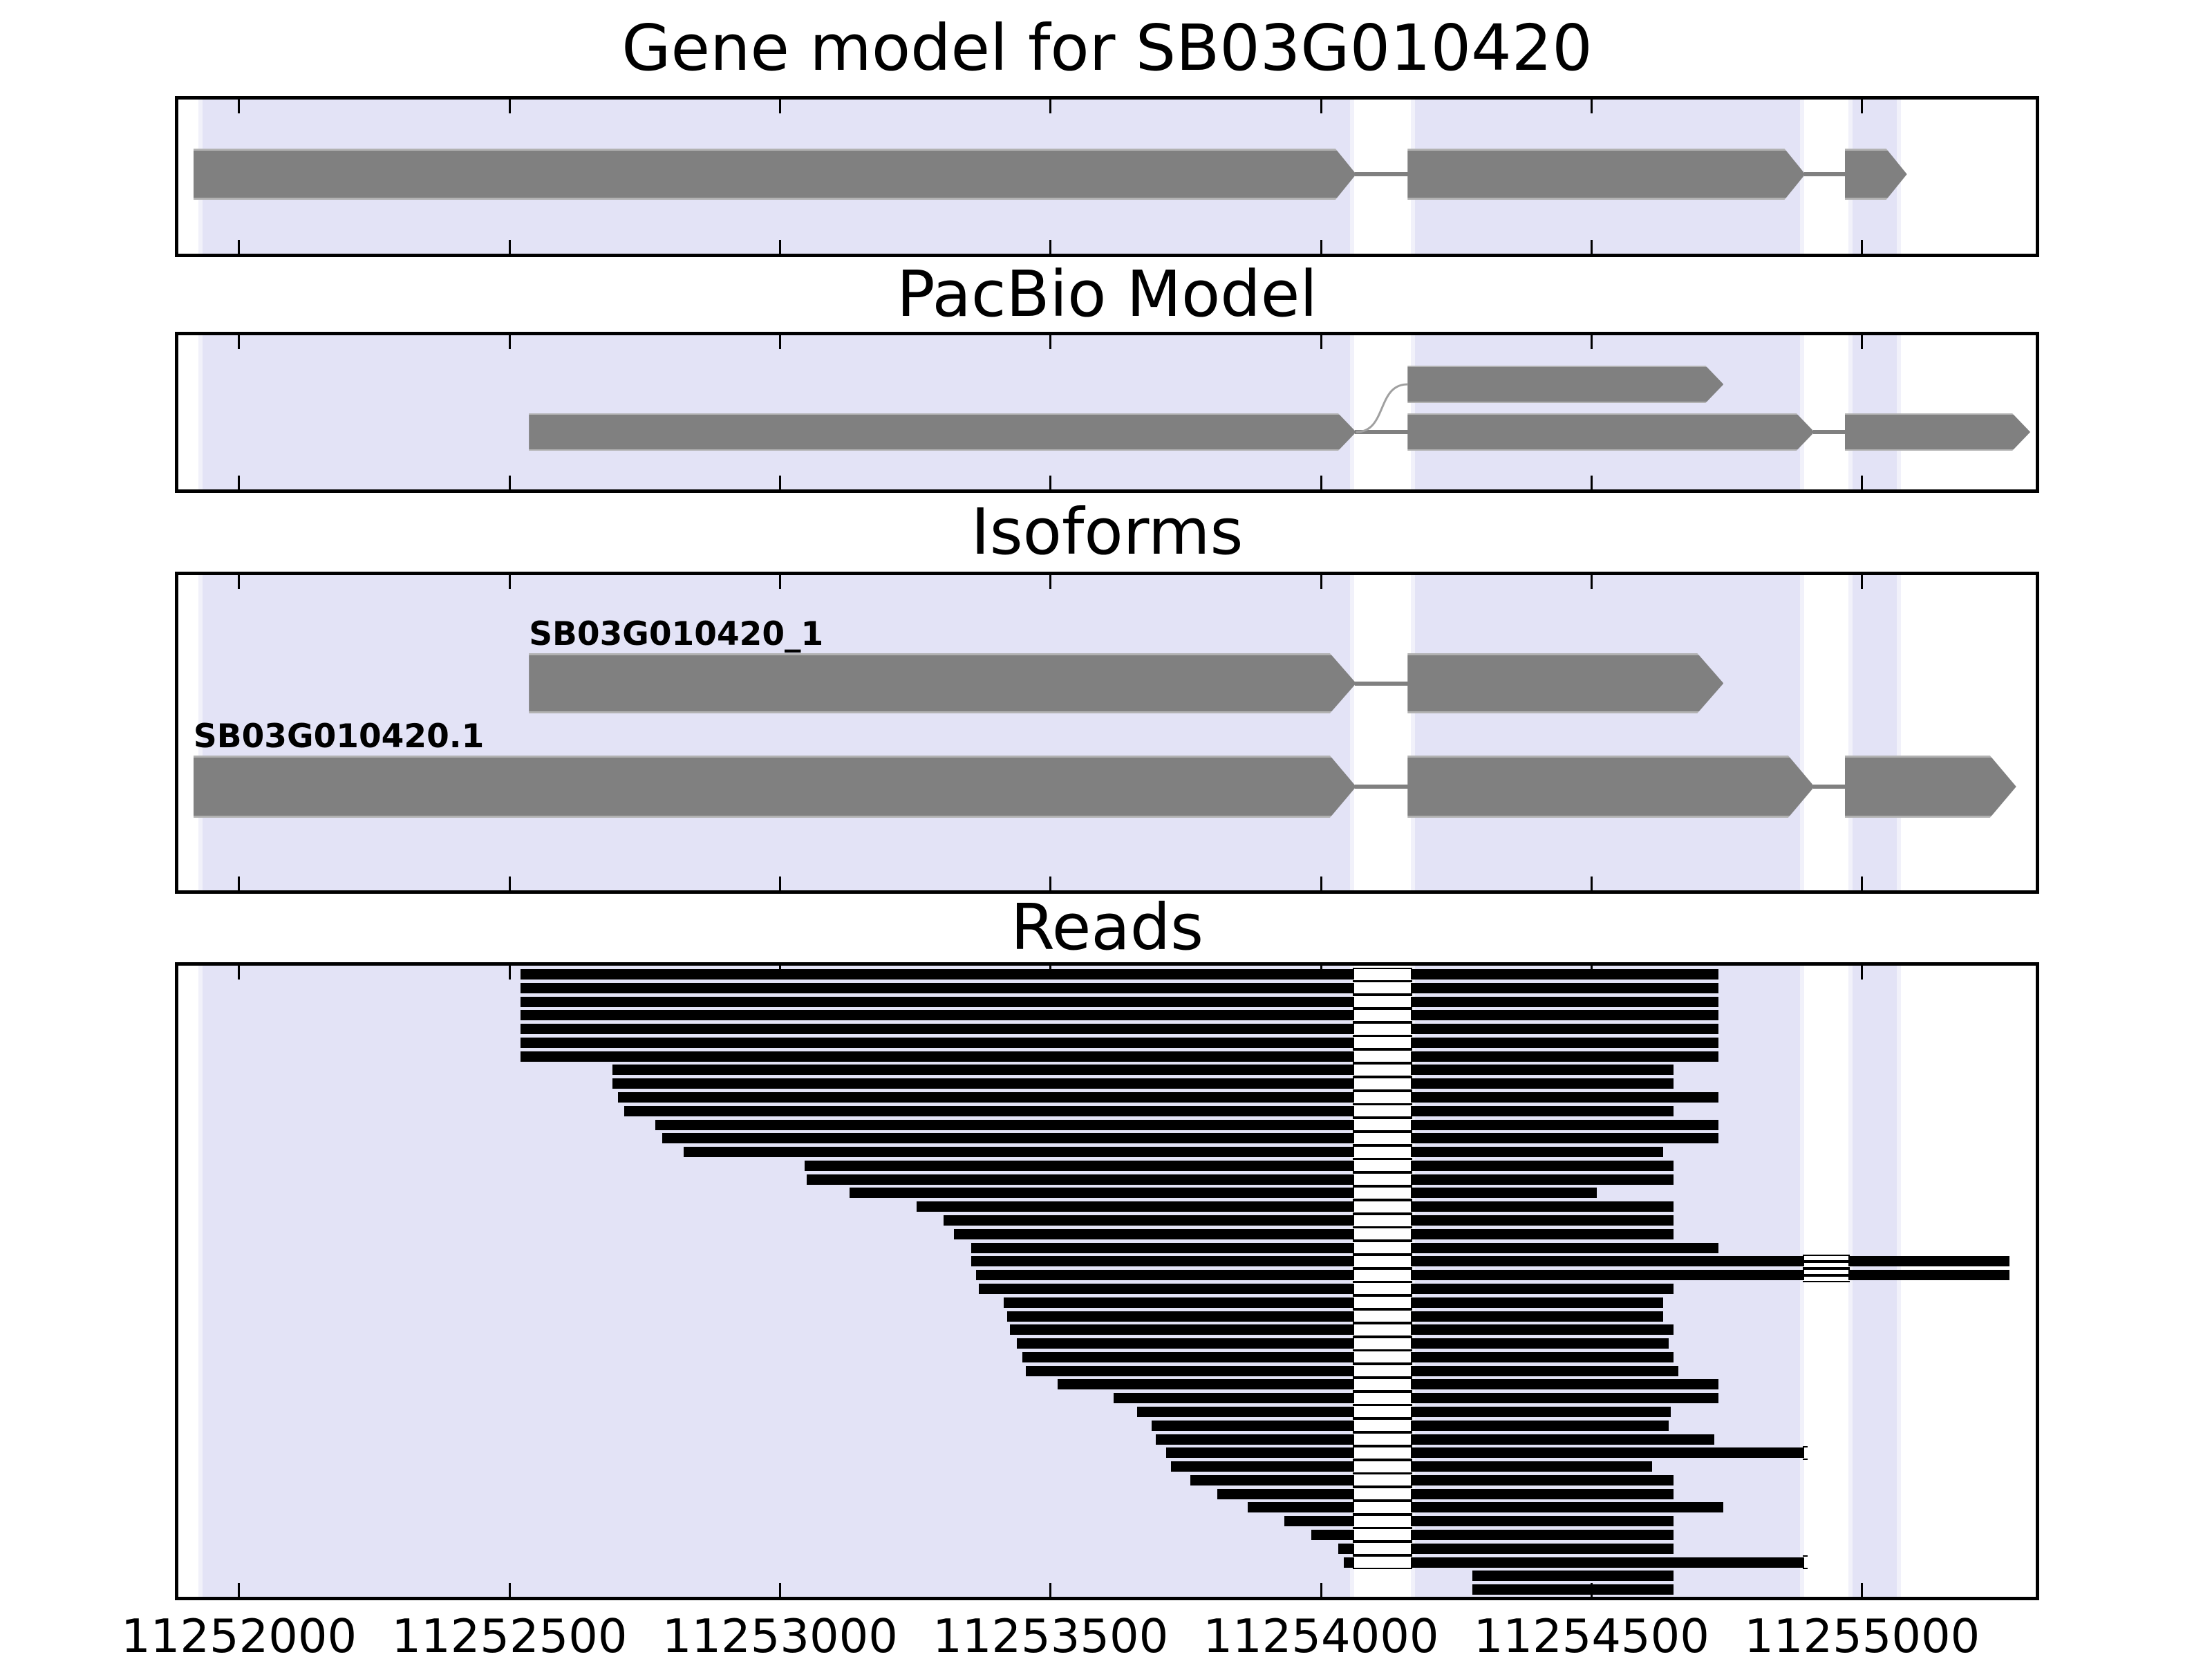 The width and height of the screenshot is (2212, 1659). Describe the element at coordinates (1826, 1275) in the screenshot. I see `read-23-gap-connector` at that location.